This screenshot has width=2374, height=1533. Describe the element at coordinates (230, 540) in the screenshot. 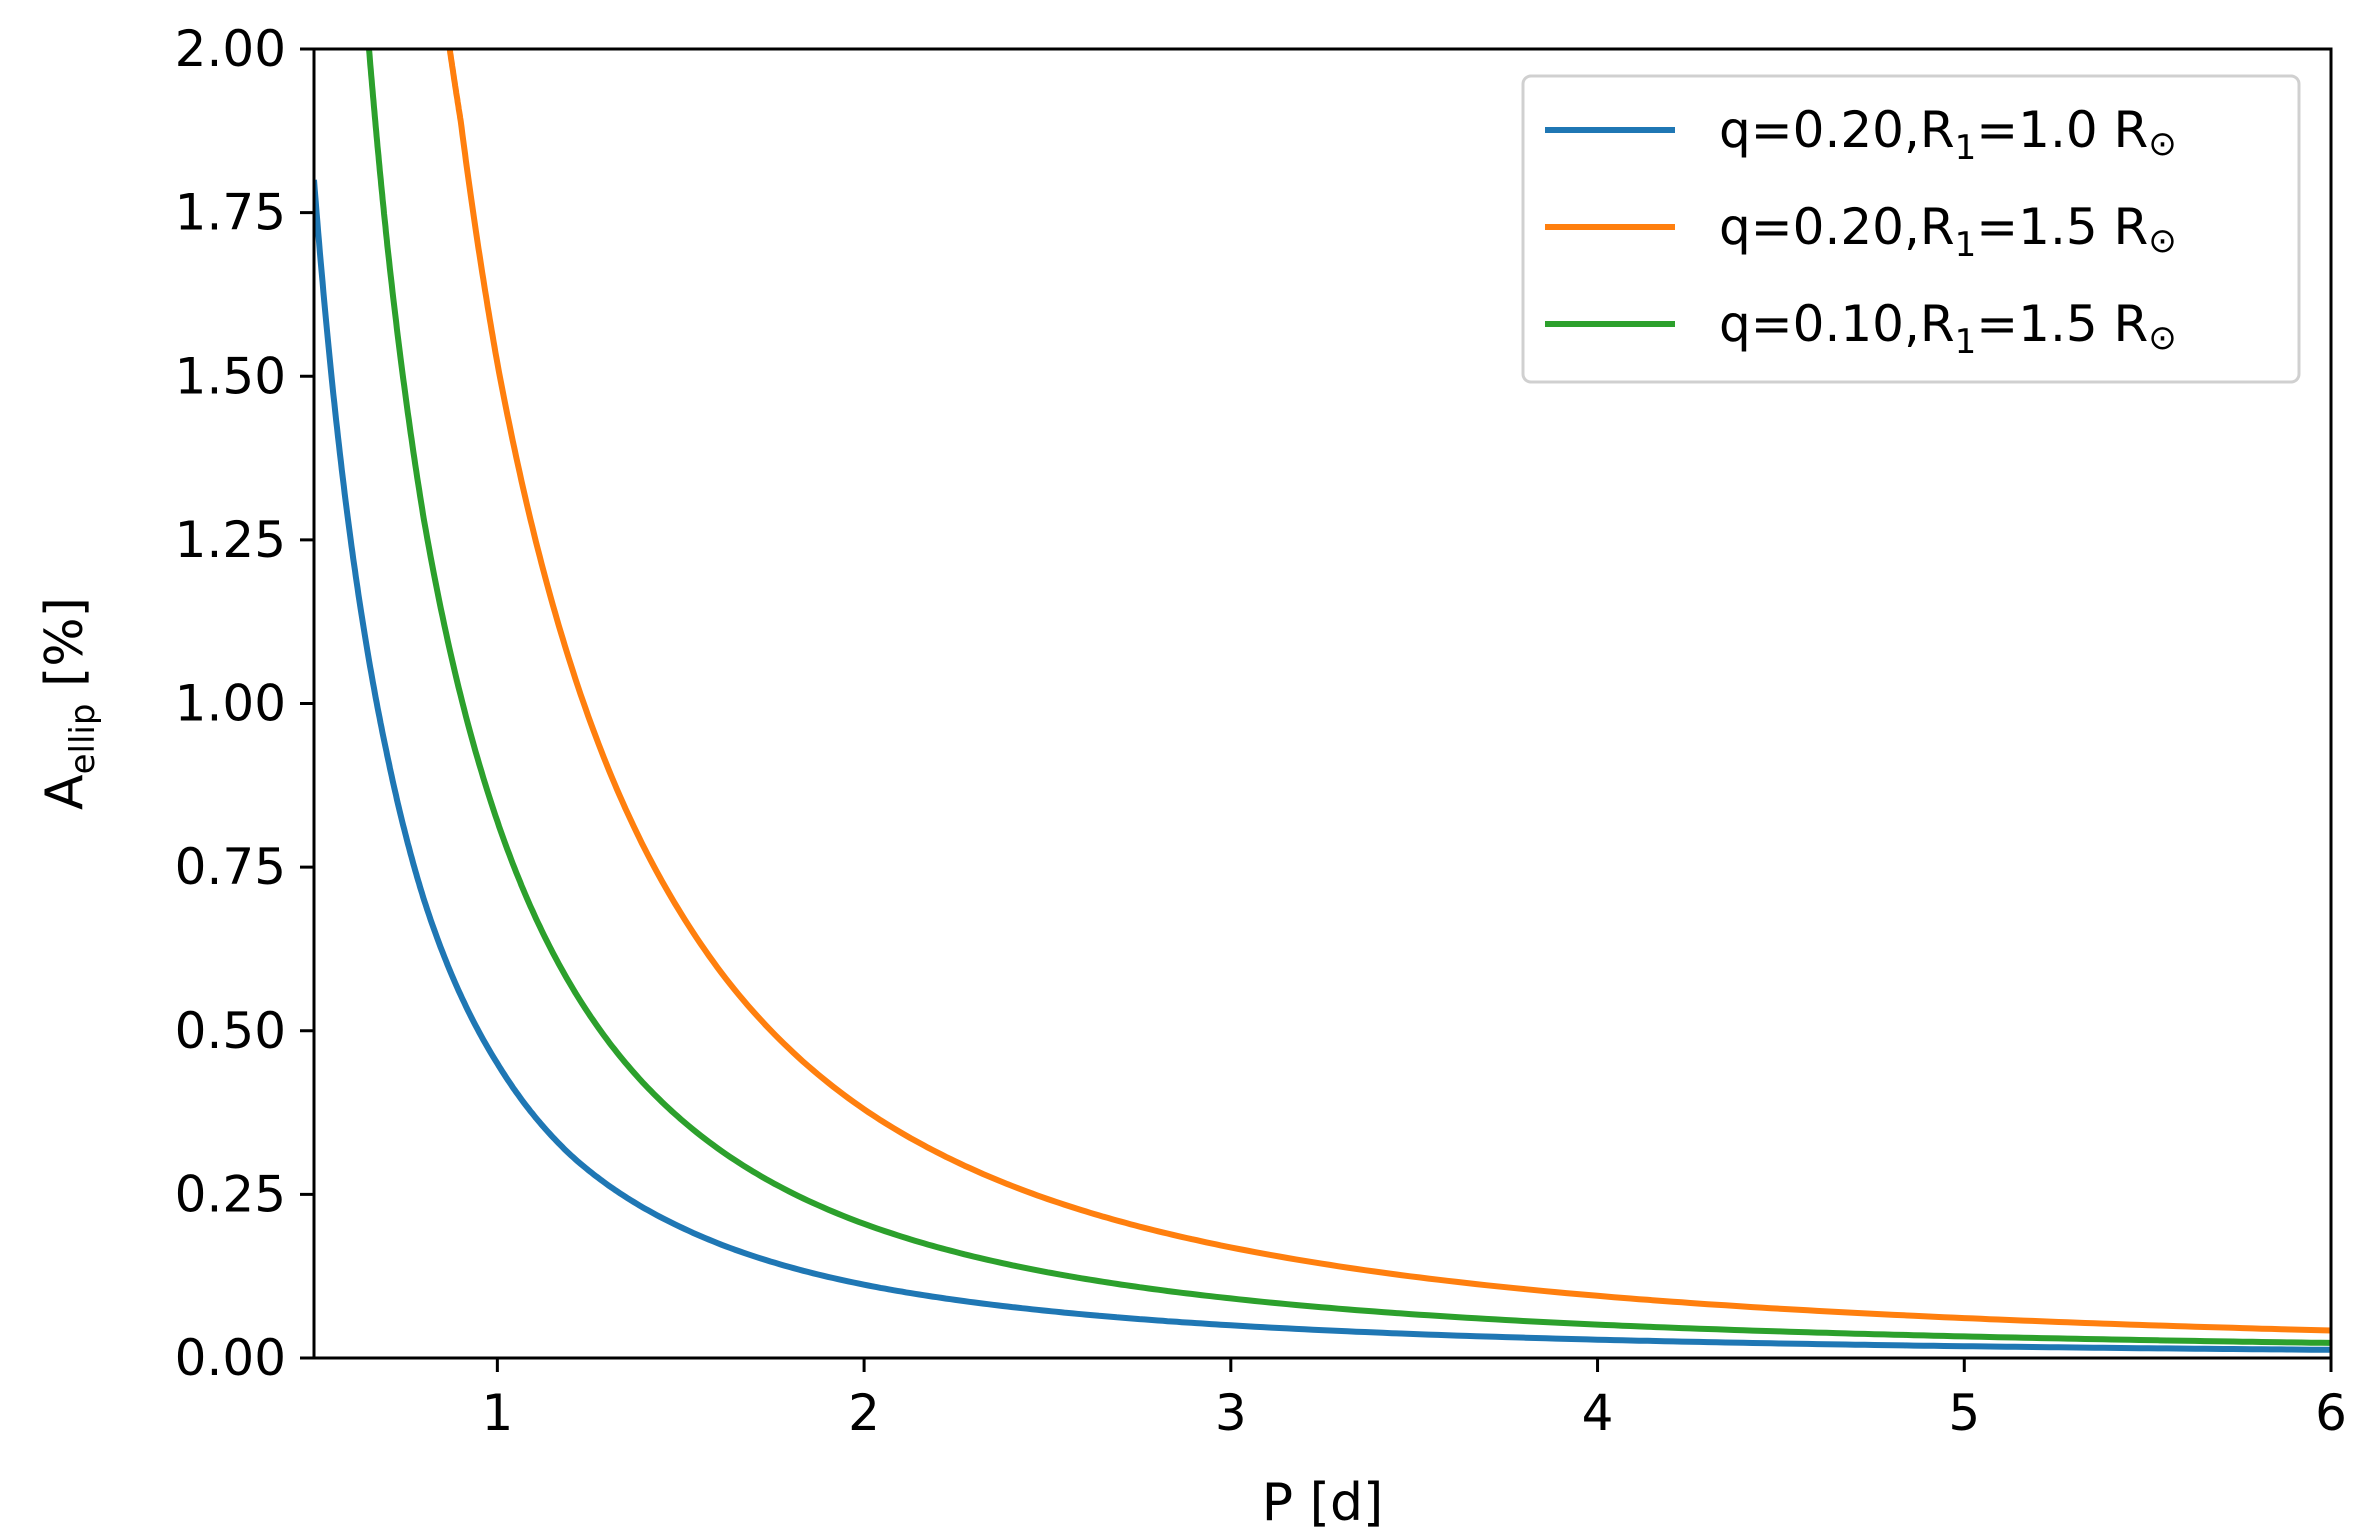

I see `y-tick-label: 1.25` at that location.